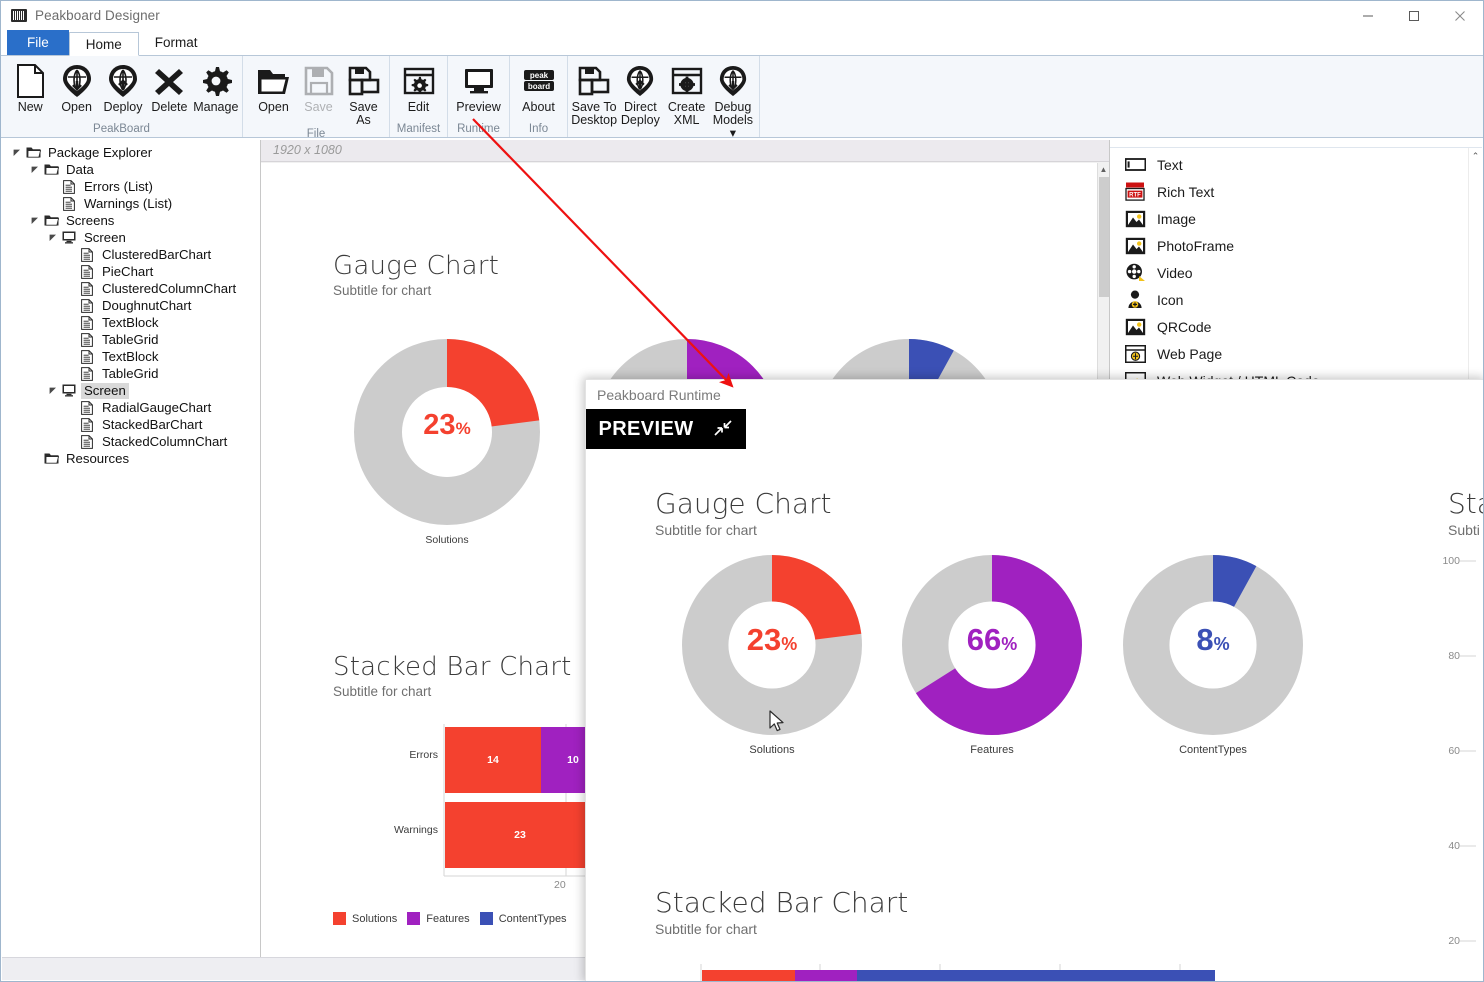 The width and height of the screenshot is (1484, 982). I want to click on ribbon-label-new: New, so click(30, 107).